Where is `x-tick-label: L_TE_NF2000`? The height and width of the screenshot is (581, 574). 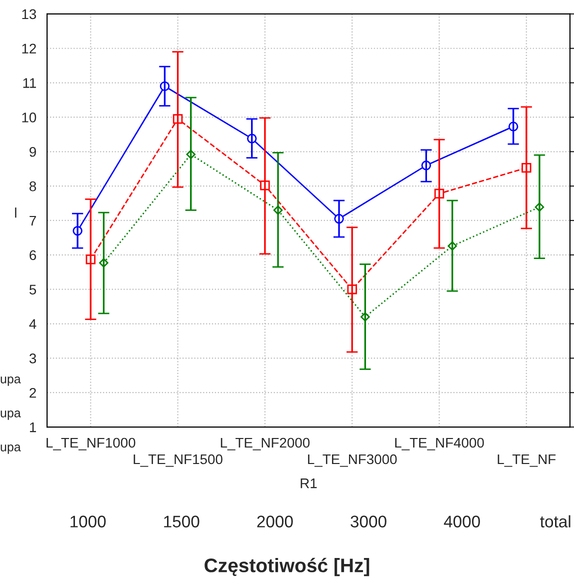
x-tick-label: L_TE_NF2000 is located at coordinates (265, 444).